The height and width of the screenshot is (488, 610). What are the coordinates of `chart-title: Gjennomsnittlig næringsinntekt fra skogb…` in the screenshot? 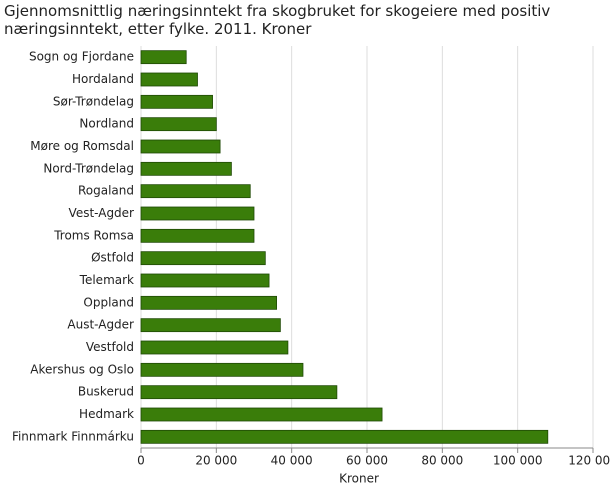 It's located at (277, 20).